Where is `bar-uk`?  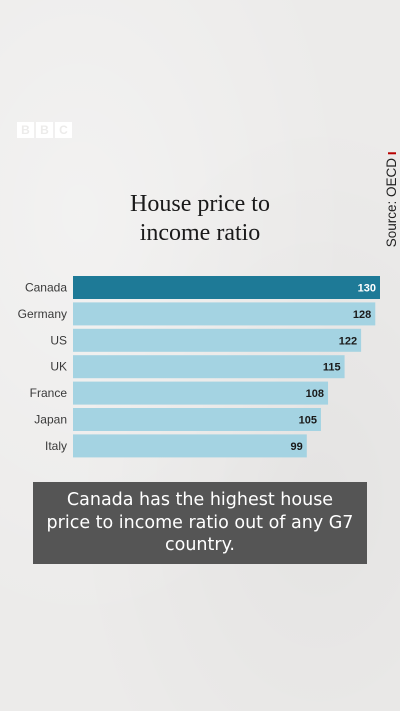 bar-uk is located at coordinates (209, 367).